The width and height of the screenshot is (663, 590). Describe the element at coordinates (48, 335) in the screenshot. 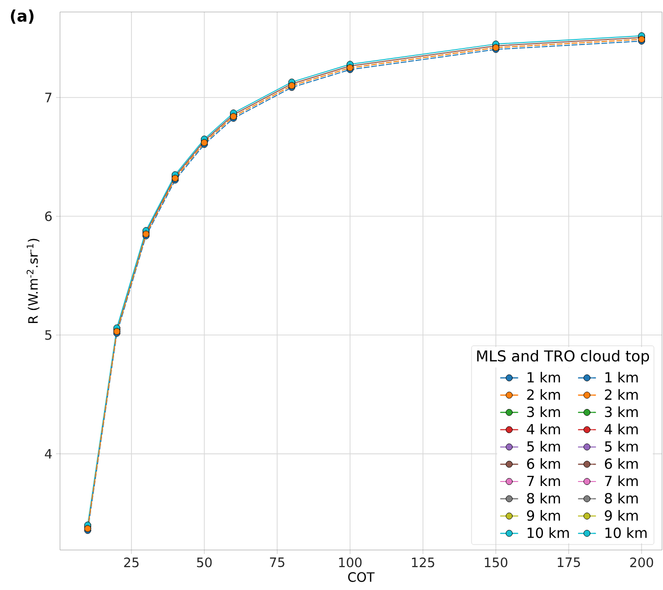

I see `y-tick-label: 5` at that location.